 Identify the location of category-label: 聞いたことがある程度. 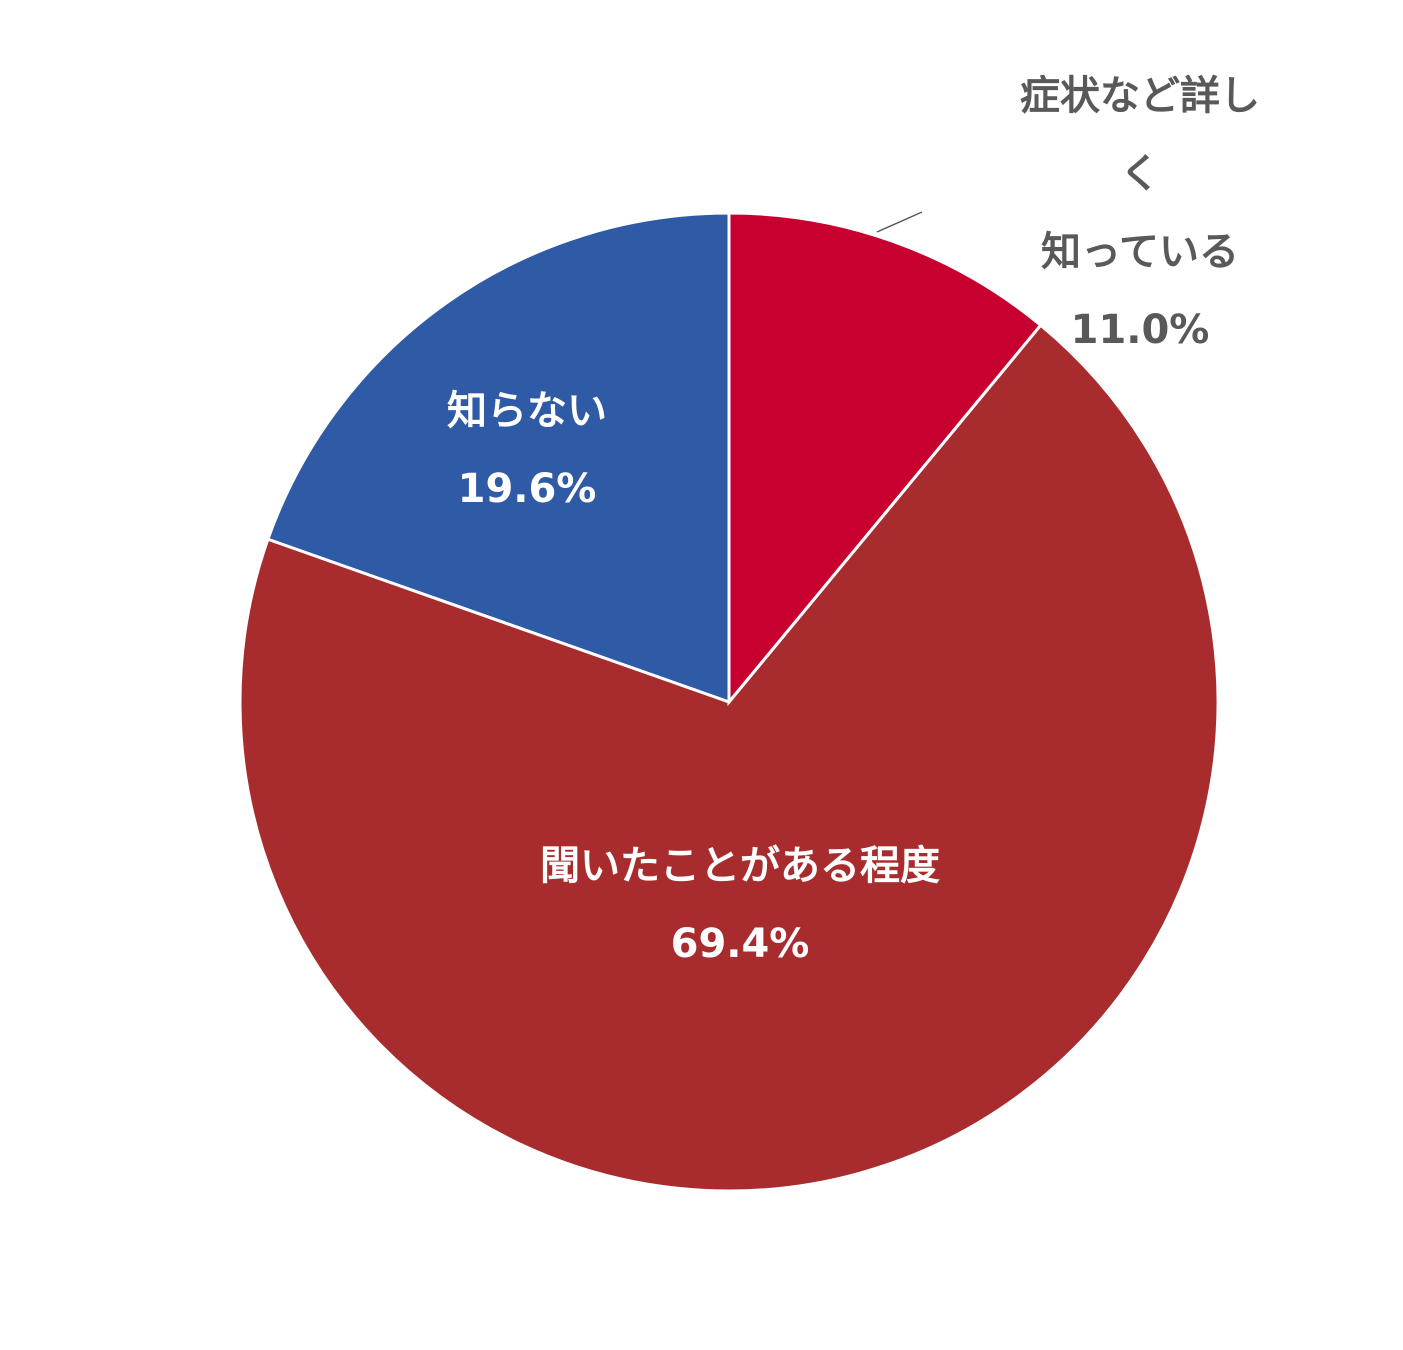
(740, 866).